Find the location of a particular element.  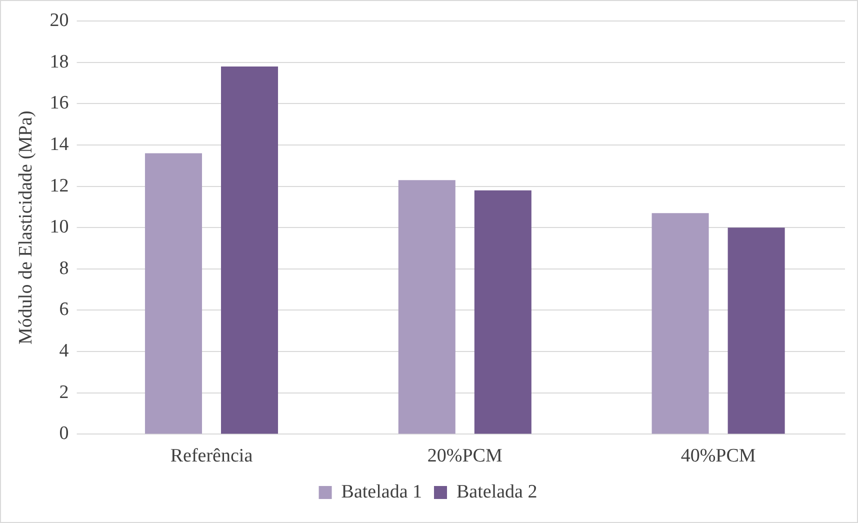

y-tick-label: 10 is located at coordinates (59, 227).